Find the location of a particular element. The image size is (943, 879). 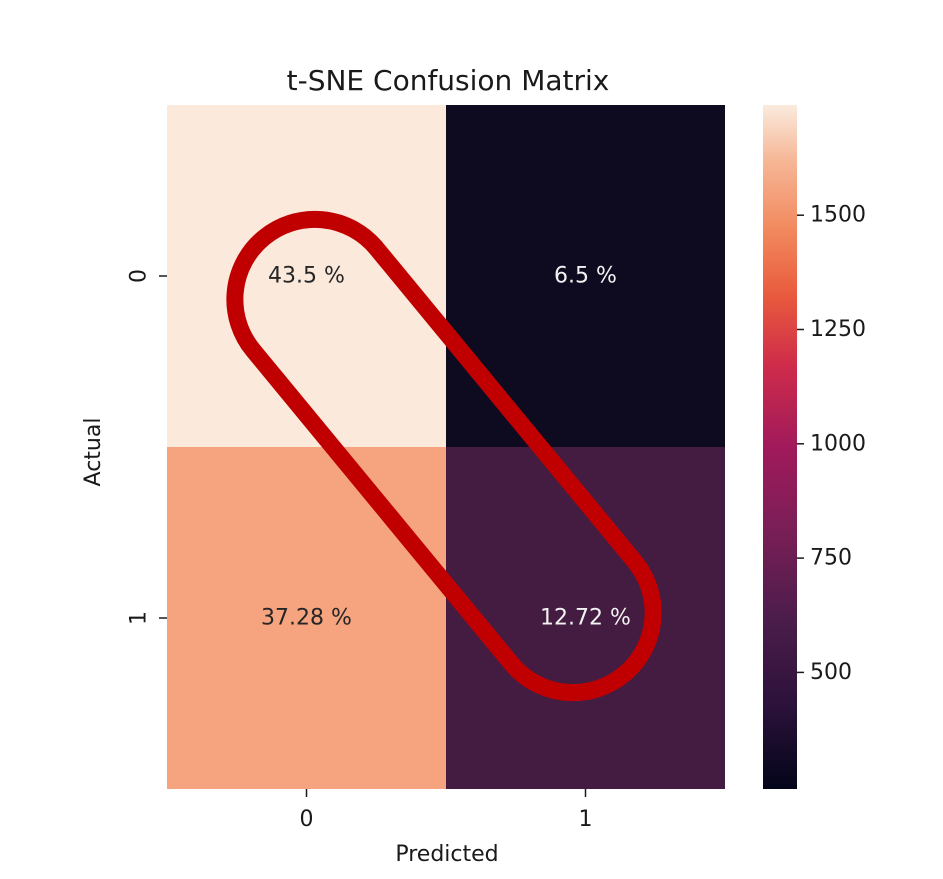

y-axis: 01 is located at coordinates (147, 447).